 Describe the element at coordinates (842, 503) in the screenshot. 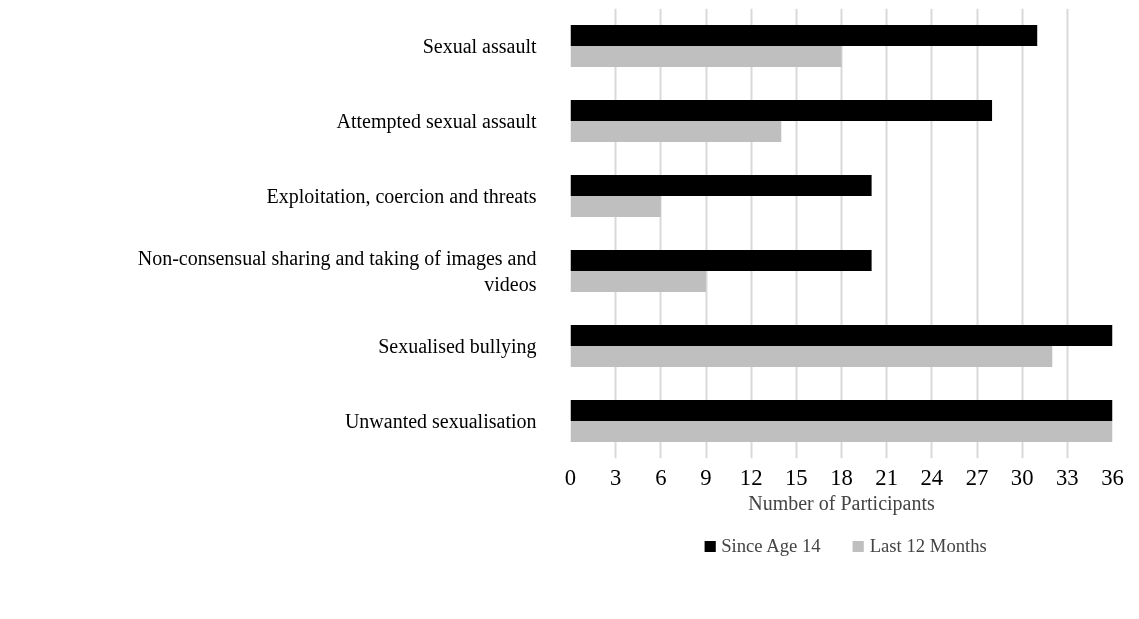

I see `x-axis-title: Number of Participants` at that location.